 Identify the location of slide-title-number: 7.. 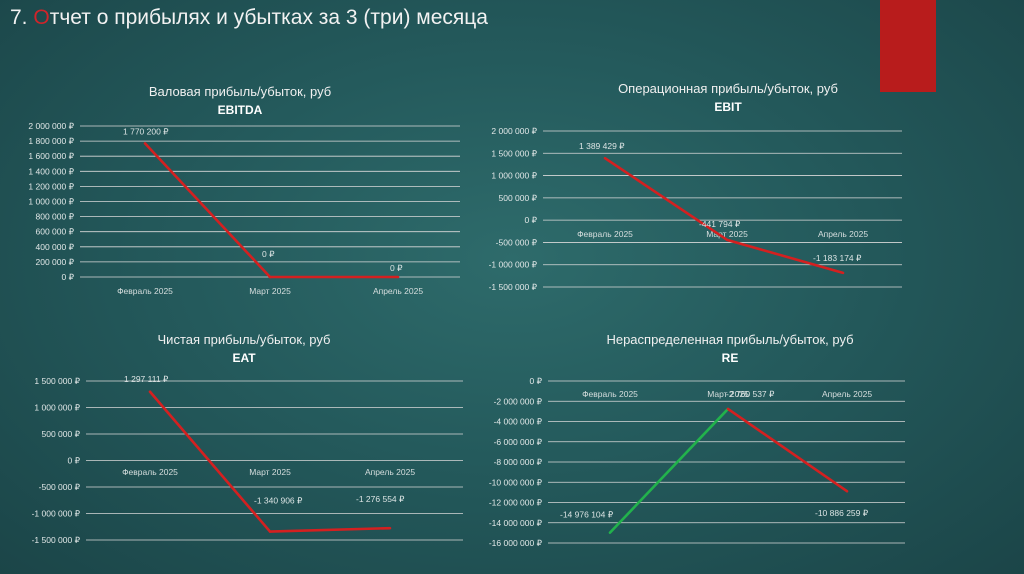
(22, 17).